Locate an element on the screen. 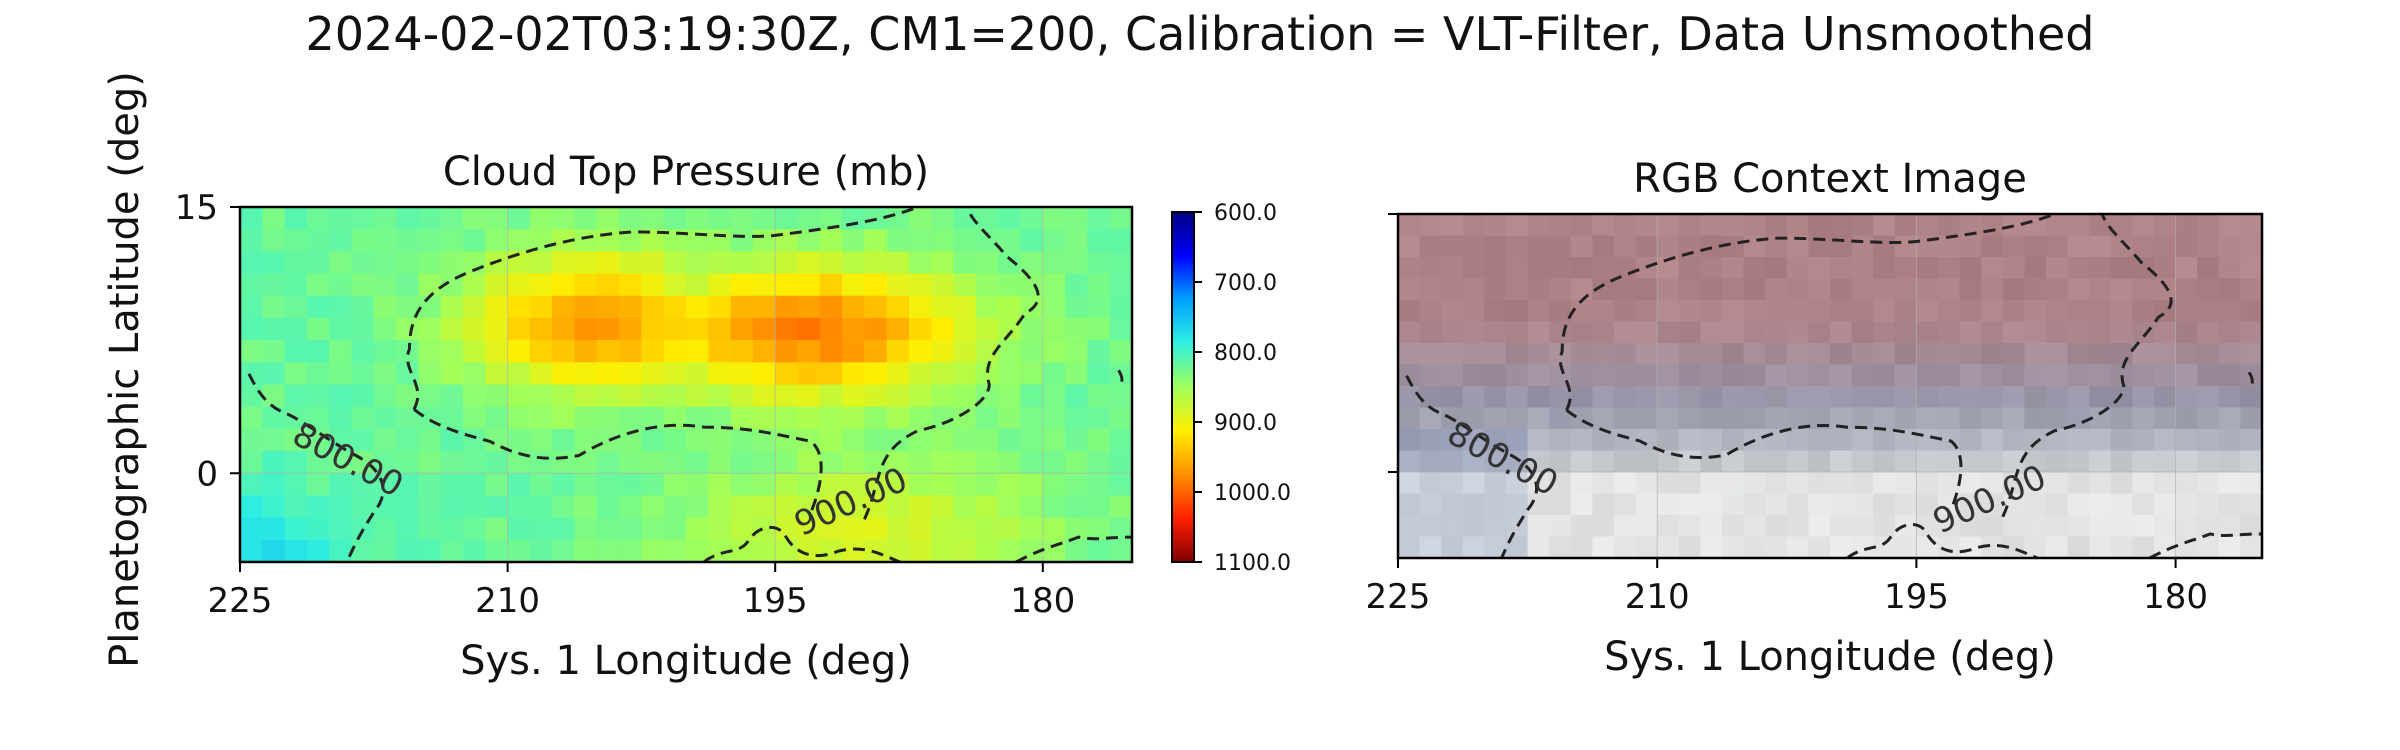  x-tick-label: 180 is located at coordinates (2175, 597).